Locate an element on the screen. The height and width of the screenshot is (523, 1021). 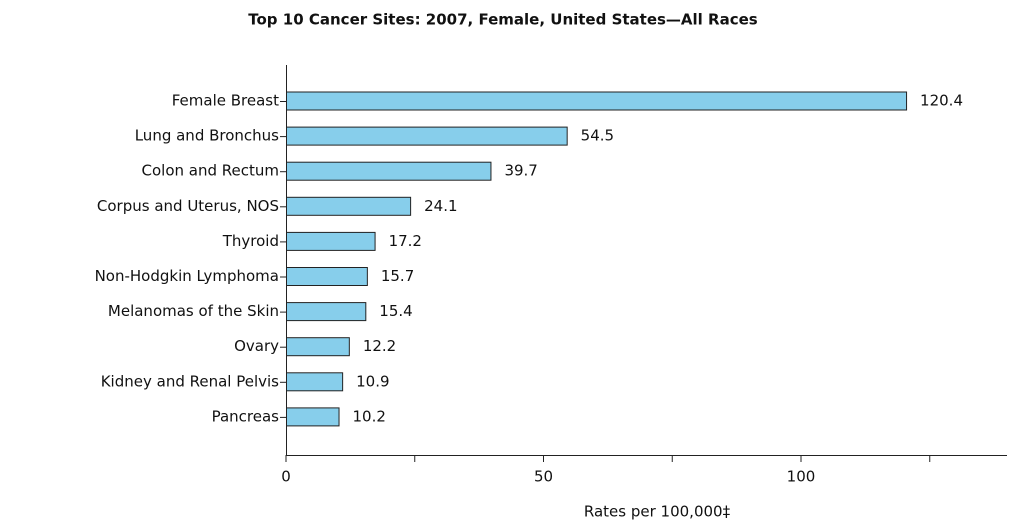
value-label: 39.7 is located at coordinates (520, 171).